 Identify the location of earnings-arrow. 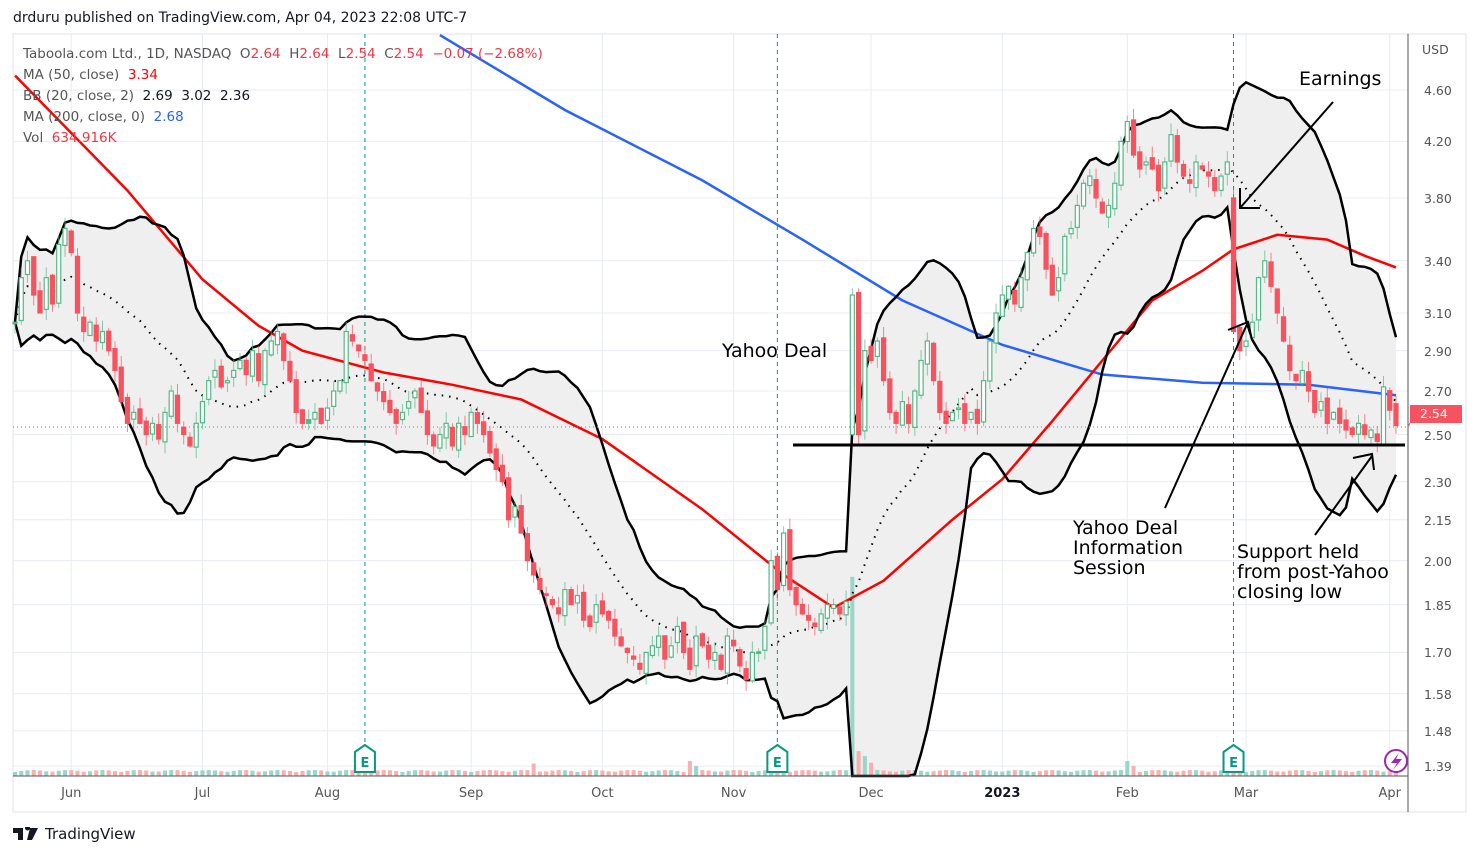
(1286, 155).